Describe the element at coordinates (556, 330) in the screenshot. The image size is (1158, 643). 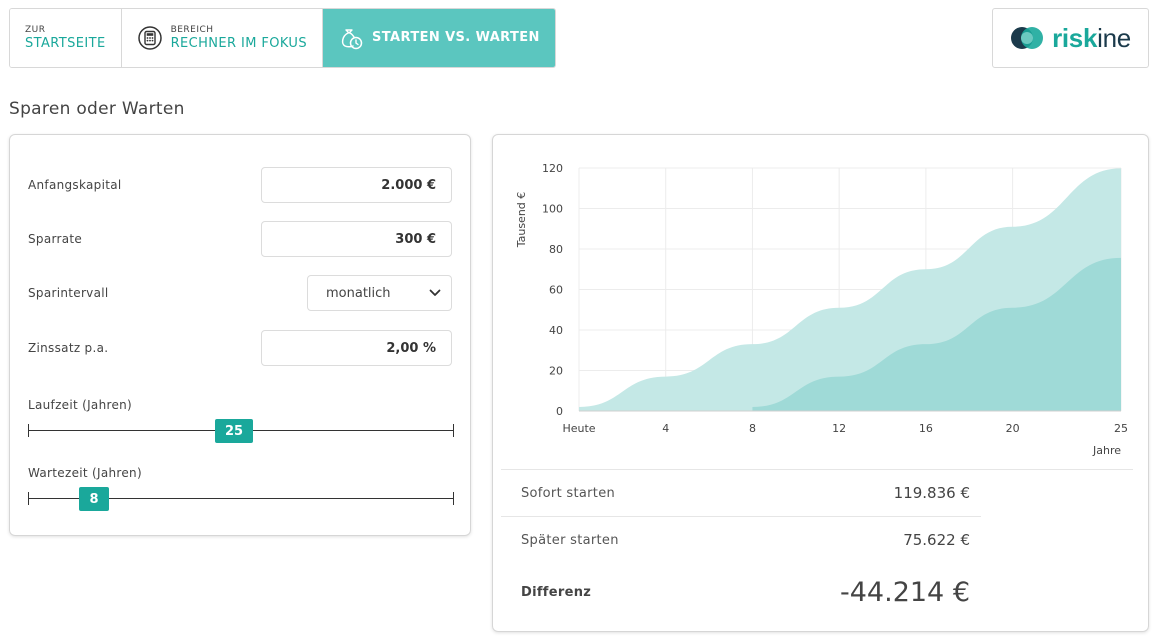
I see `y-tick-label: 40` at that location.